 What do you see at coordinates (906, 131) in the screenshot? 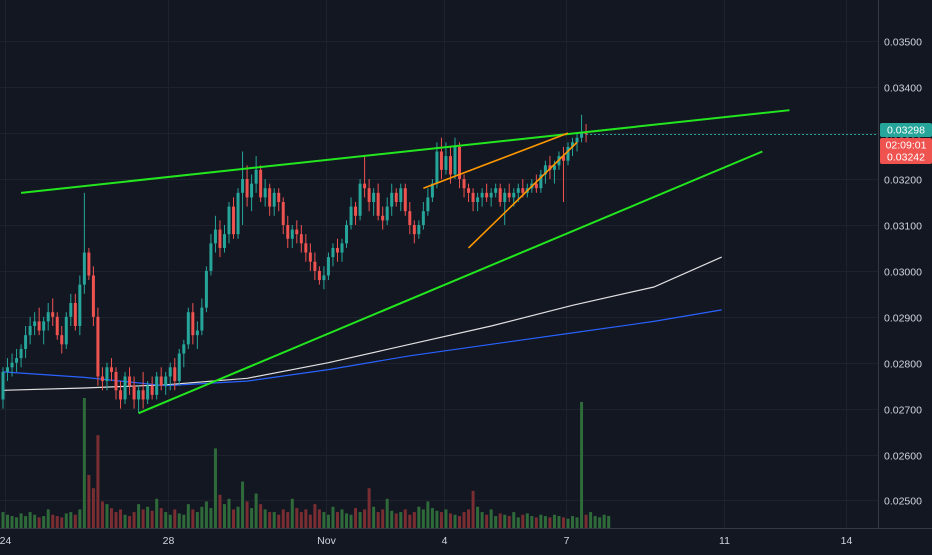
I see `last-price-label: 0.03298` at bounding box center [906, 131].